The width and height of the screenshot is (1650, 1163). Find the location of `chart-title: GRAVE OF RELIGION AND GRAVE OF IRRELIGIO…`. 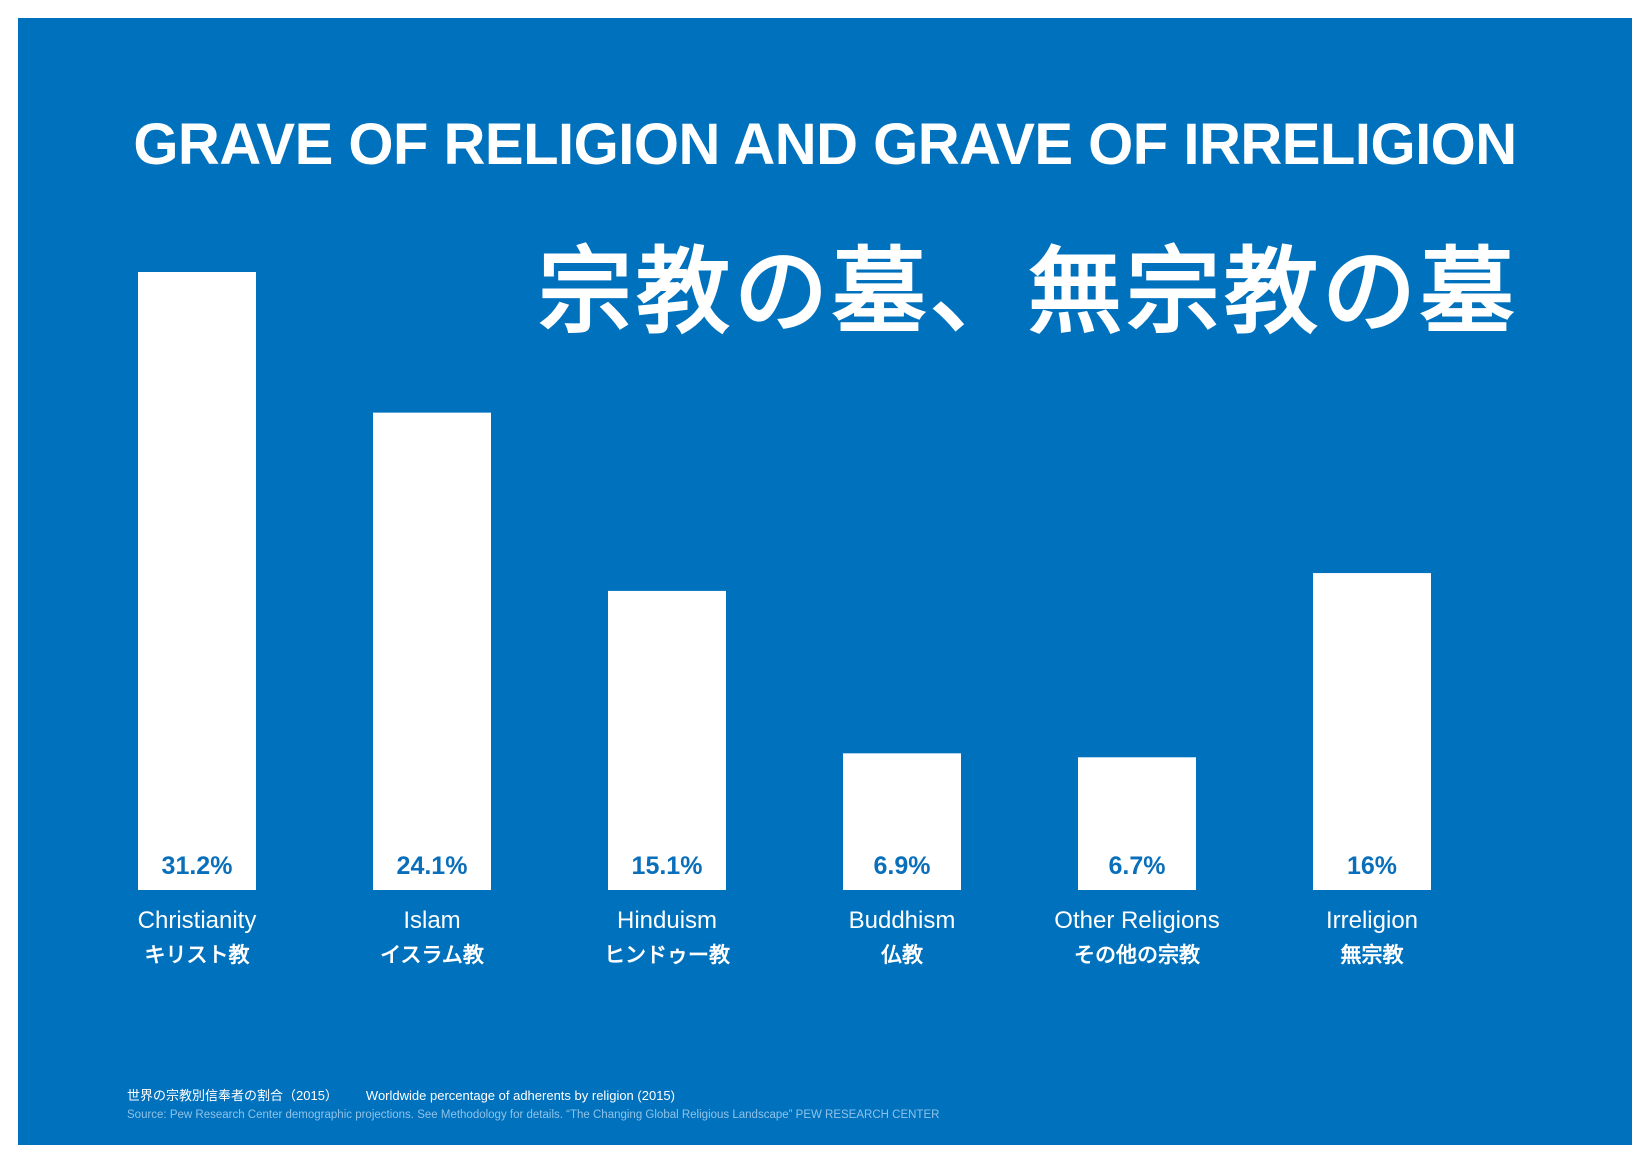

chart-title: GRAVE OF RELIGION AND GRAVE OF IRRELIGIO… is located at coordinates (825, 144).